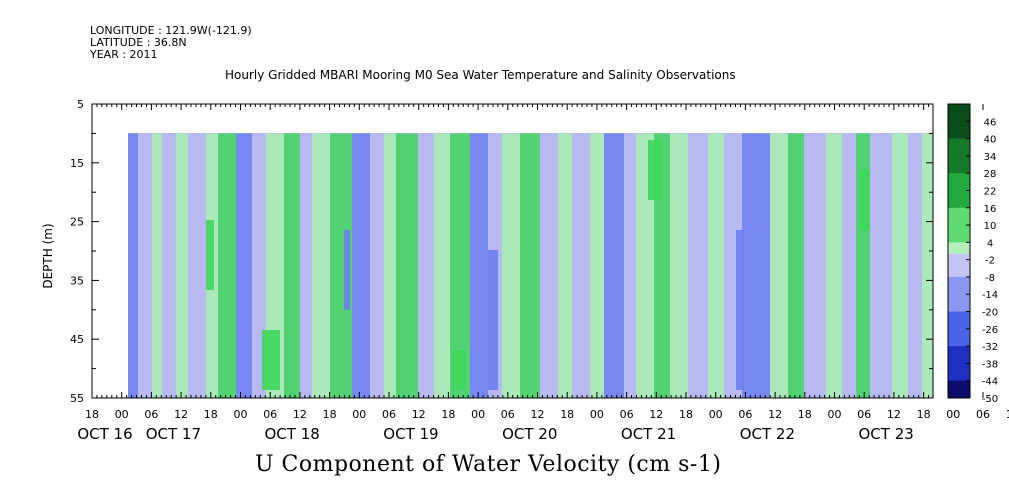 The image size is (1009, 504). Describe the element at coordinates (990, 209) in the screenshot. I see `colorbar-label: 16` at that location.